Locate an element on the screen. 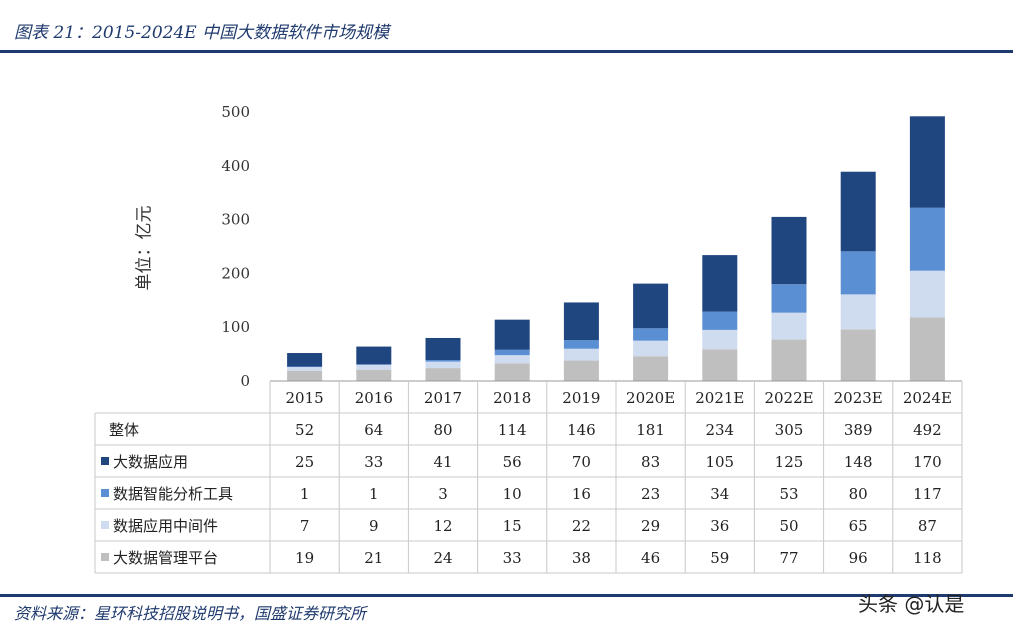 Image resolution: width=1013 pixels, height=630 pixels. data-label: 234 is located at coordinates (719, 430).